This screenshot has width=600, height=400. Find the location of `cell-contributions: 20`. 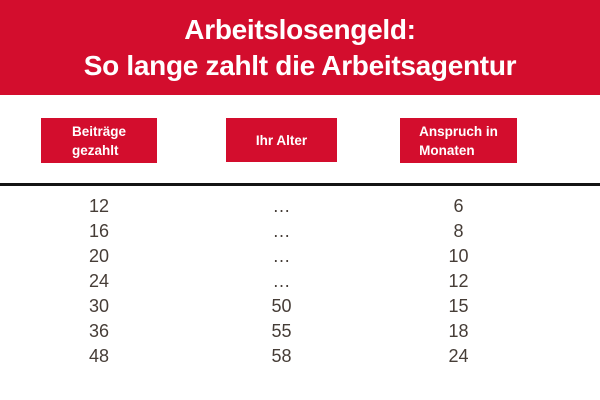

cell-contributions: 20 is located at coordinates (99, 256).